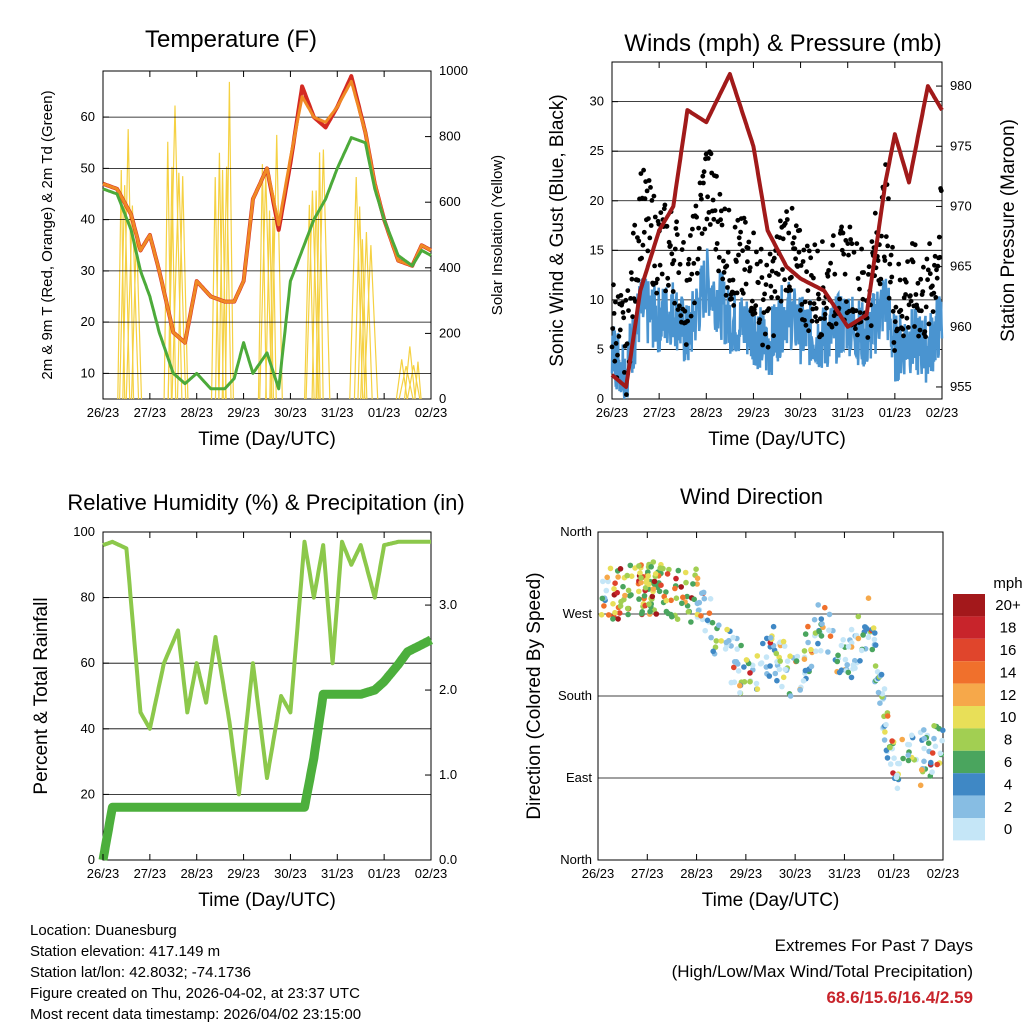 Image resolution: width=1024 pixels, height=1025 pixels. Describe the element at coordinates (196, 873) in the screenshot. I see `x-tick-label: 28/23` at that location.